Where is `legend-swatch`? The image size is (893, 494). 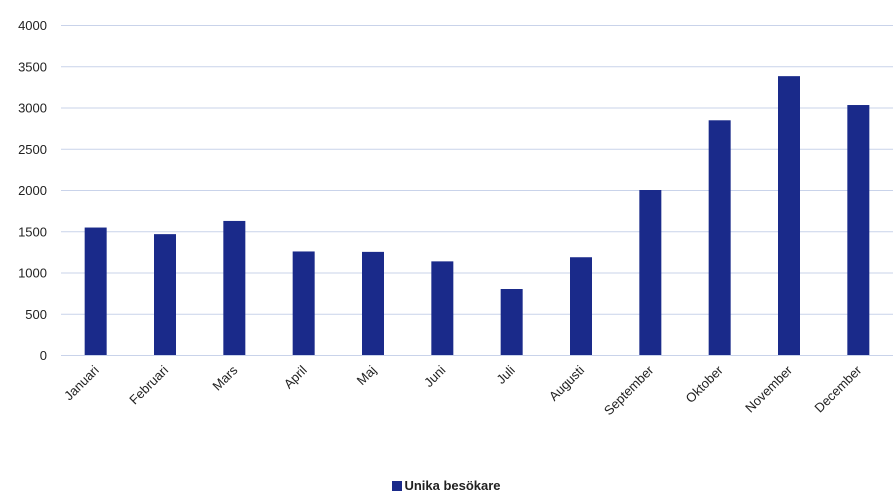 legend-swatch is located at coordinates (397, 486).